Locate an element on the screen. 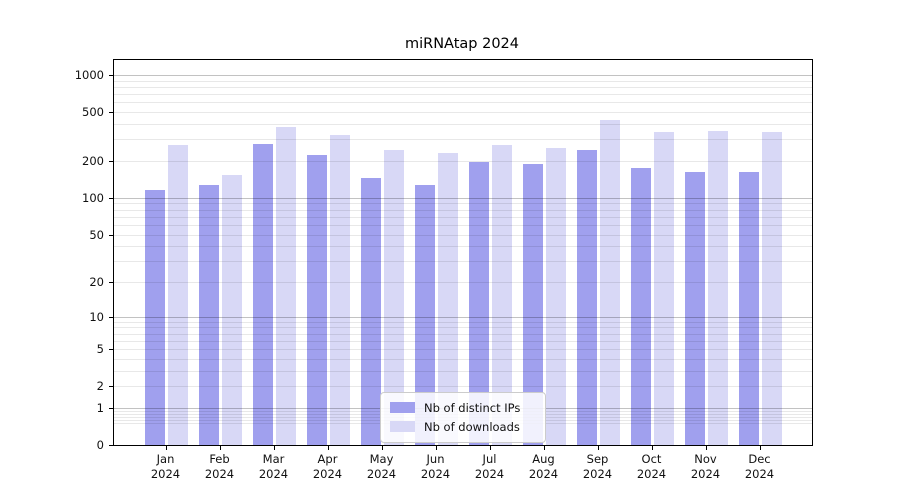 The width and height of the screenshot is (900, 500). x-tick-label: Mar 2024 is located at coordinates (274, 467).